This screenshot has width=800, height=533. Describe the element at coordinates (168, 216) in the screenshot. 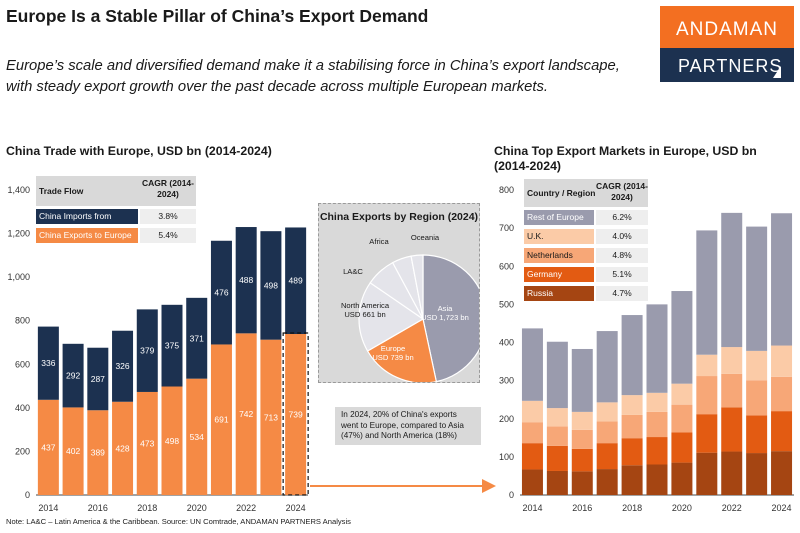

I see `legend-cagr-value: 3.8%` at that location.